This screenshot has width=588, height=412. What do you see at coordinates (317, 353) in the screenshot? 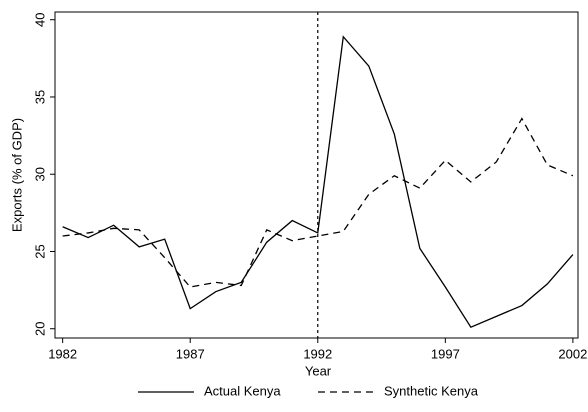
I see `x-tick-label: 1992` at bounding box center [317, 353].